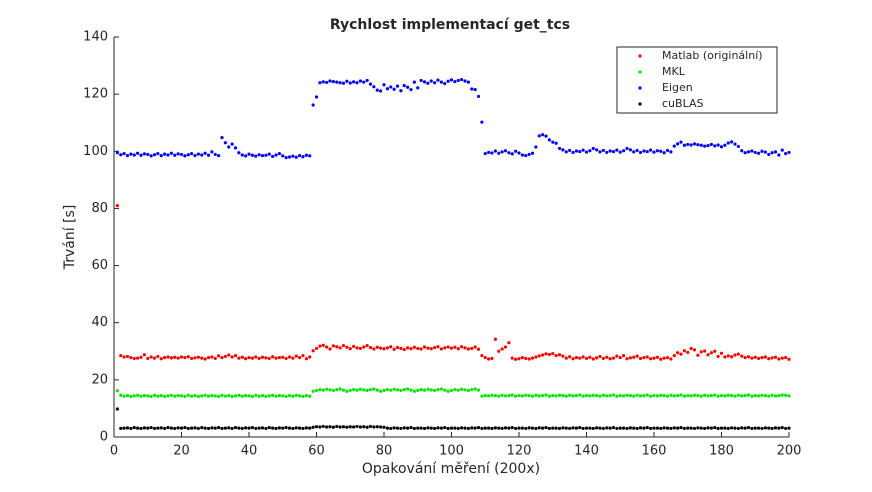 Image resolution: width=872 pixels, height=492 pixels. I want to click on y-tick-label: 100, so click(95, 151).